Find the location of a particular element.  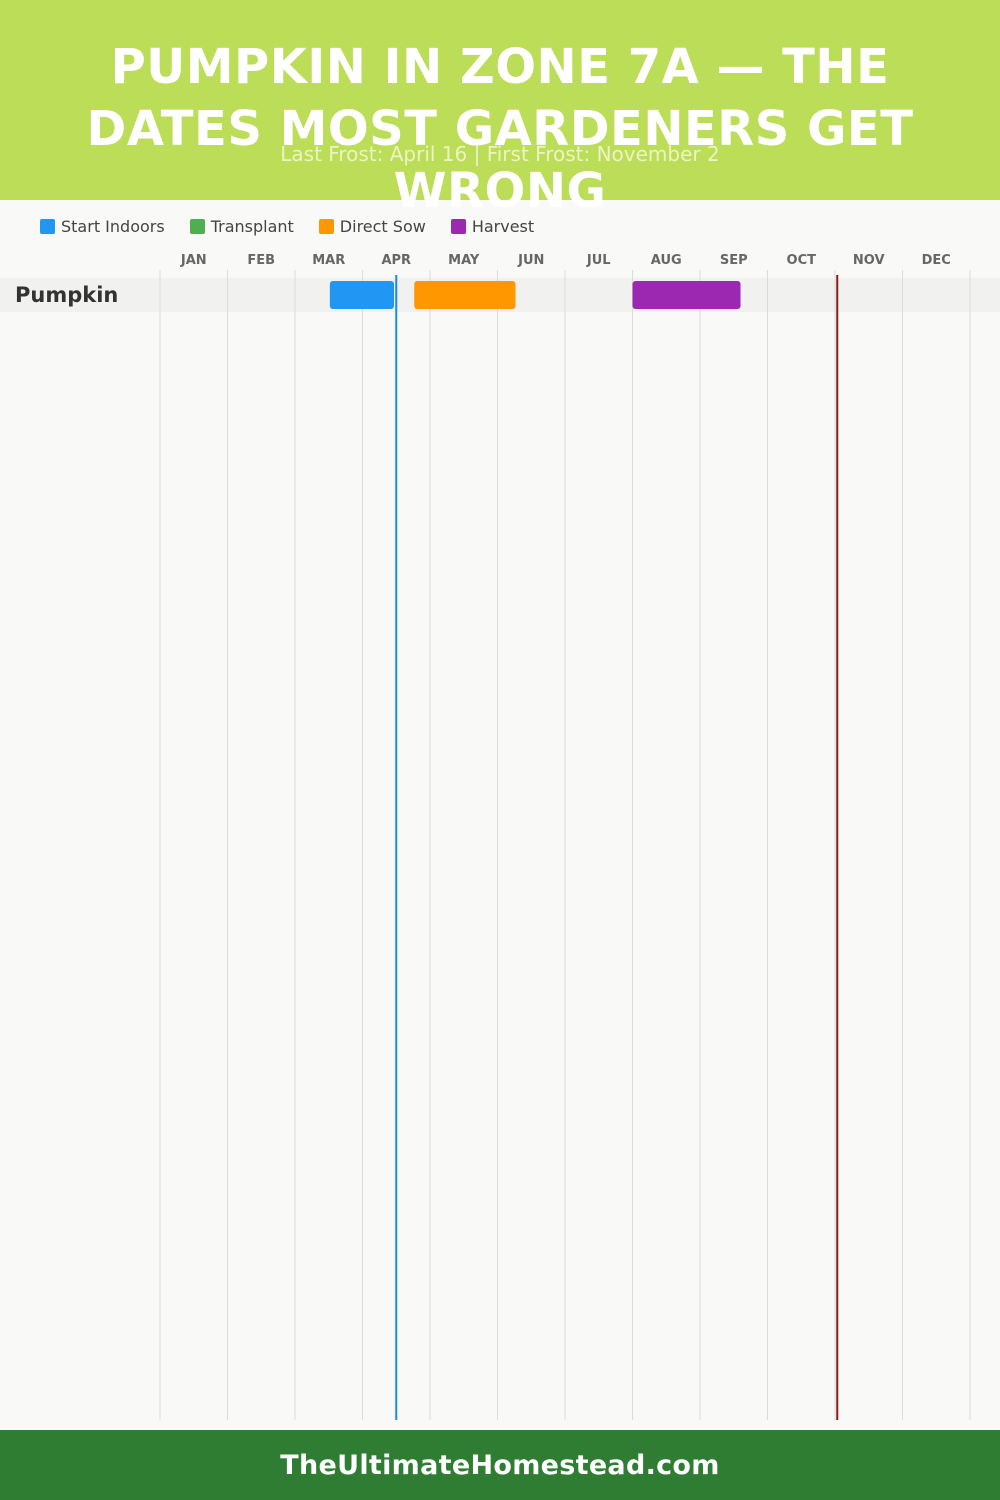

footer-banner: TheUltimateHomestead.com is located at coordinates (500, 1465).